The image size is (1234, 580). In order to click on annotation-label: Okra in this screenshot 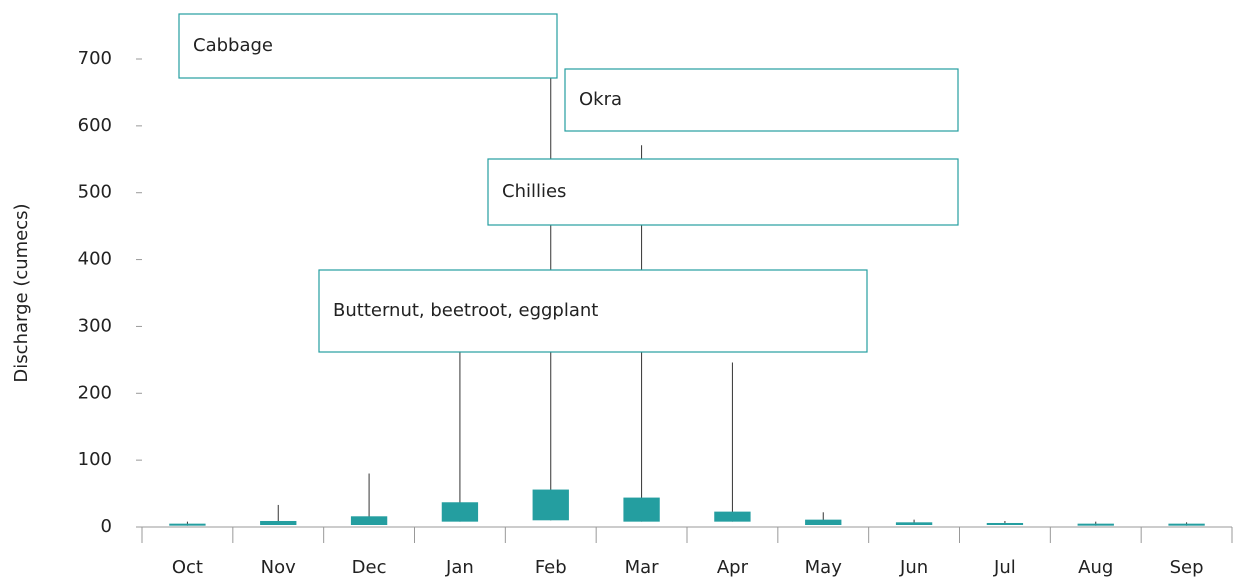, I will do `click(600, 99)`.